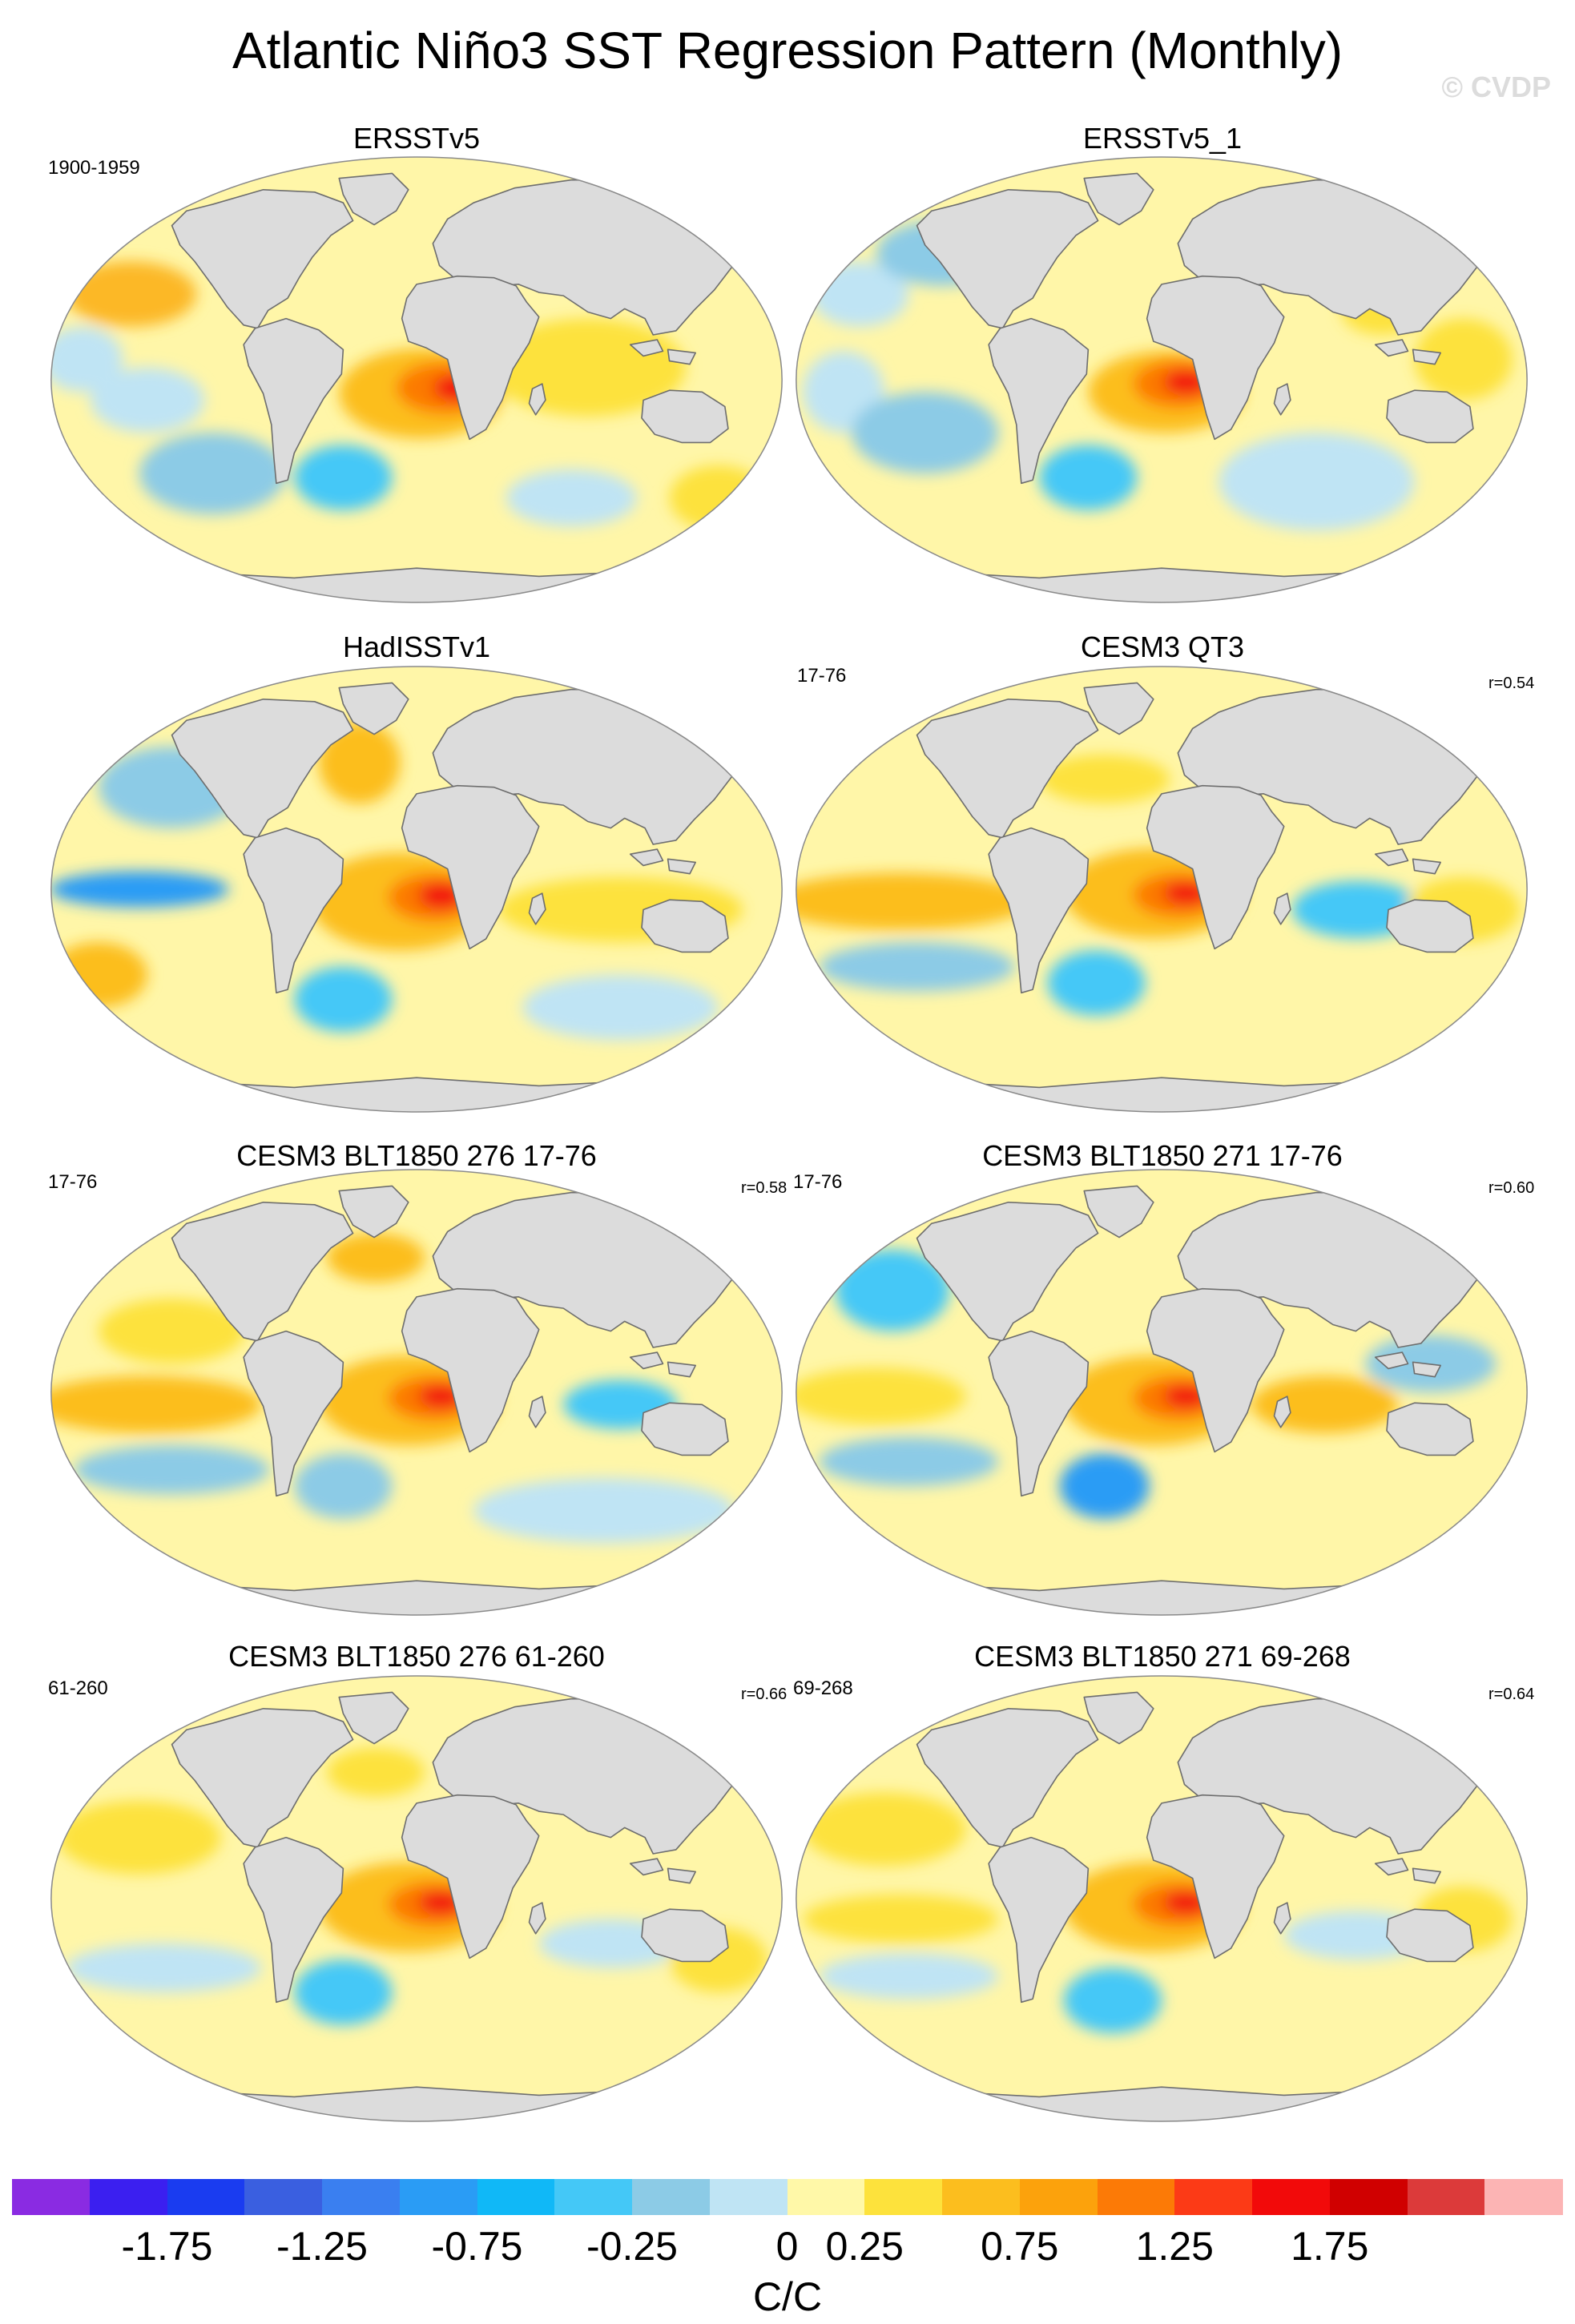 The width and height of the screenshot is (1575, 2324). What do you see at coordinates (1162, 1656) in the screenshot?
I see `panel-title: CESM3 BLT1850 271 69-268` at bounding box center [1162, 1656].